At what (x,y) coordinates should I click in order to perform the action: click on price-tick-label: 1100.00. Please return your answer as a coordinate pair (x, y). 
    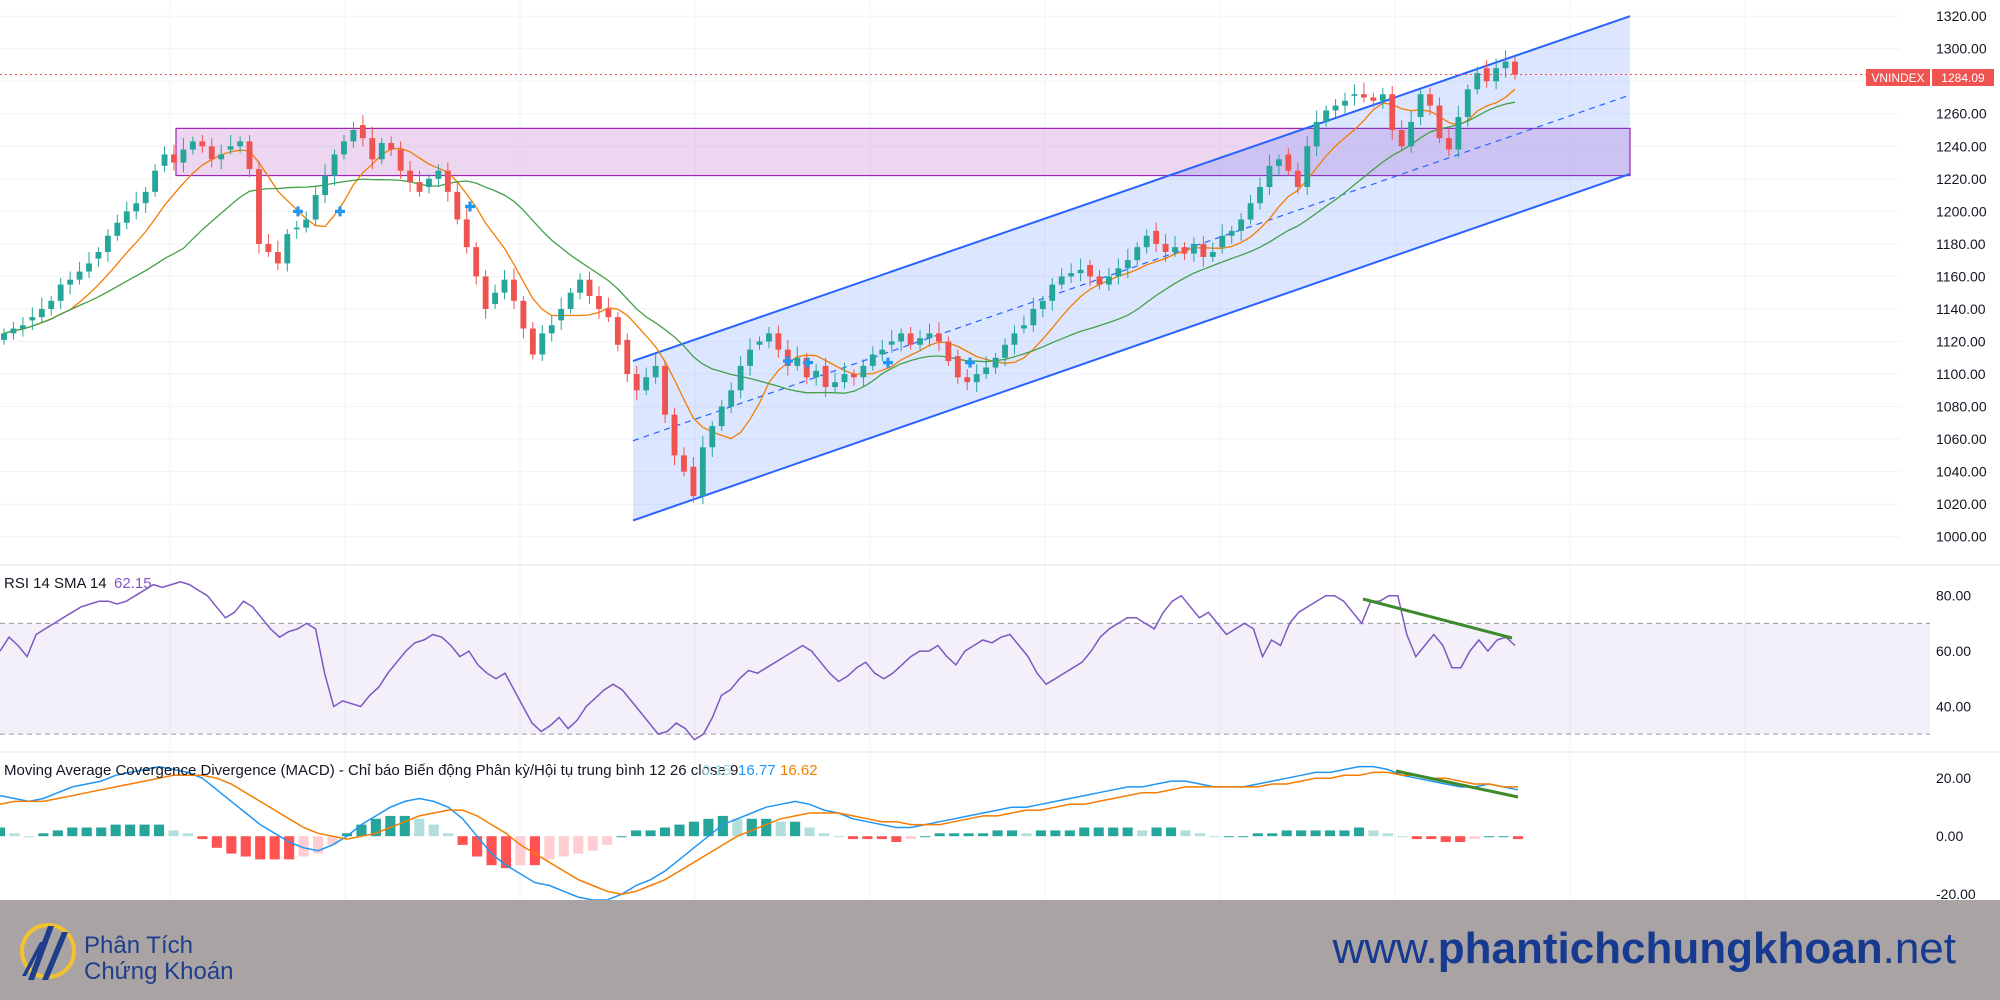
    Looking at the image, I should click on (1961, 374).